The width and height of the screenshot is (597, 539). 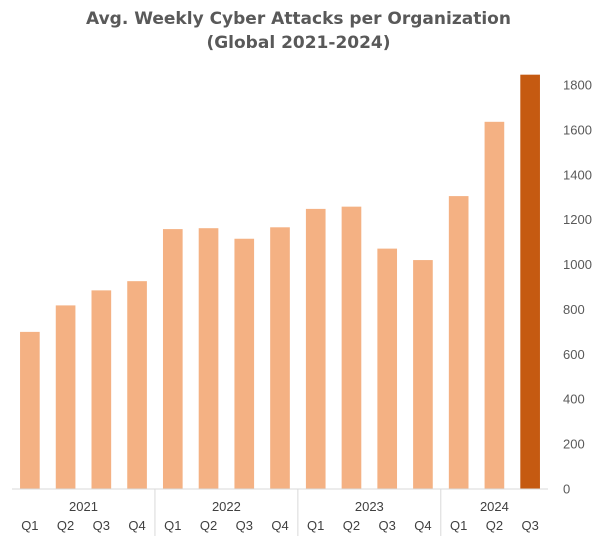 I want to click on y-tick-label: 1000, so click(x=577, y=264).